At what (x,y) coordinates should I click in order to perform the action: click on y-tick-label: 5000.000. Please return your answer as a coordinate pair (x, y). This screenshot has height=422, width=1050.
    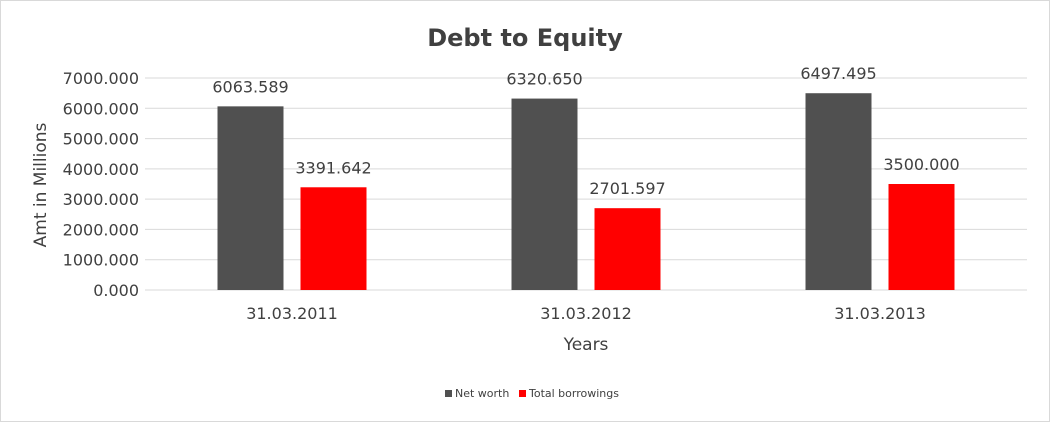
    Looking at the image, I should click on (101, 139).